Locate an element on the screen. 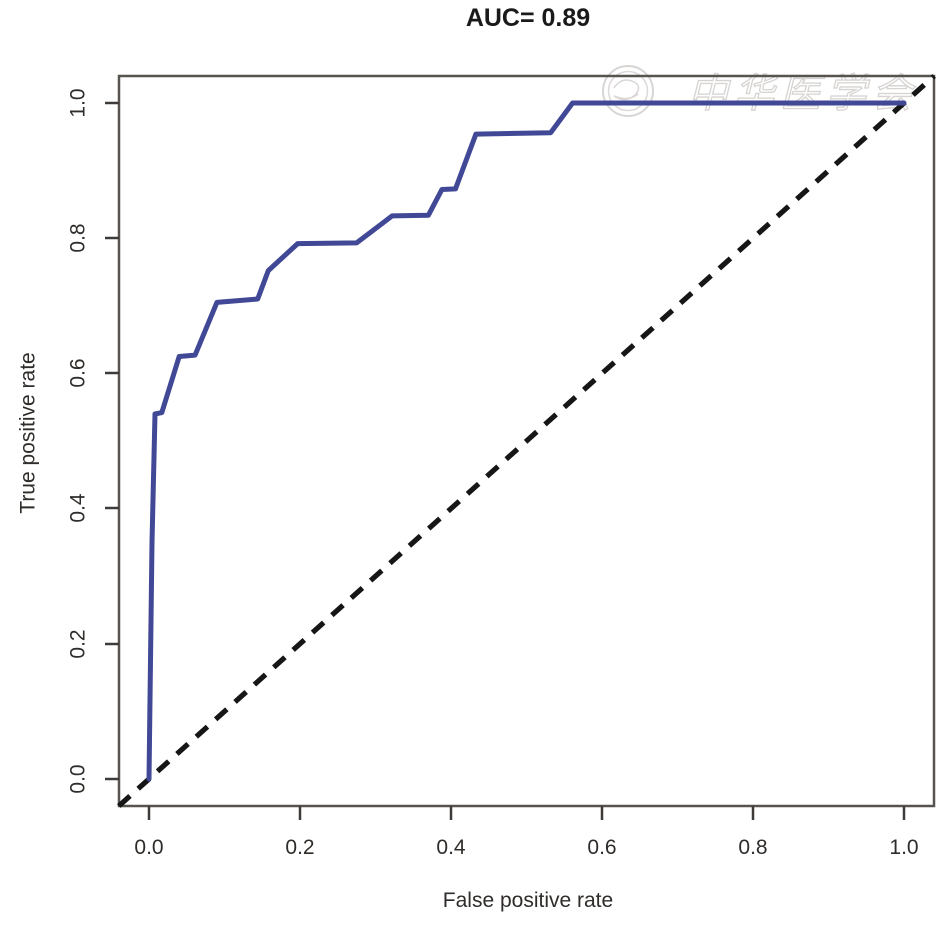 The width and height of the screenshot is (945, 929). x-tick-label: 1.0 is located at coordinates (903, 847).